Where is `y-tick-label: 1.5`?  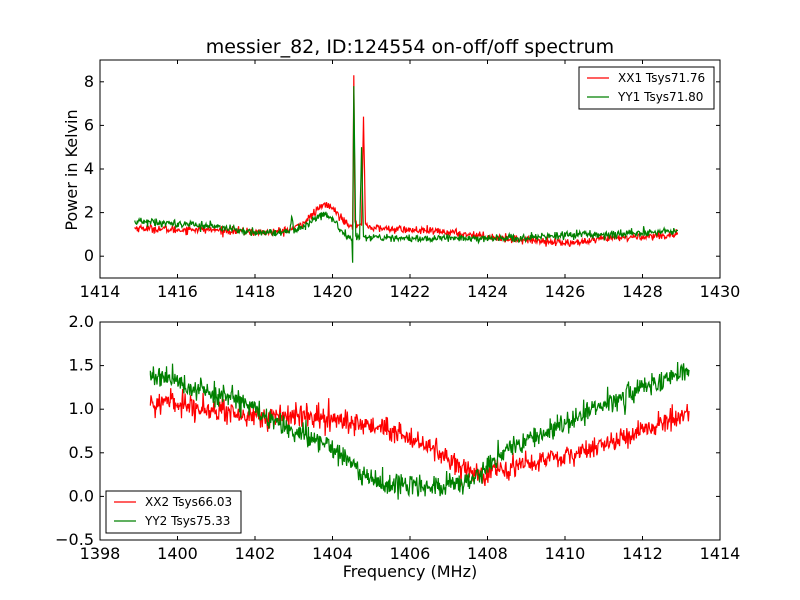 y-tick-label: 1.5 is located at coordinates (81, 365).